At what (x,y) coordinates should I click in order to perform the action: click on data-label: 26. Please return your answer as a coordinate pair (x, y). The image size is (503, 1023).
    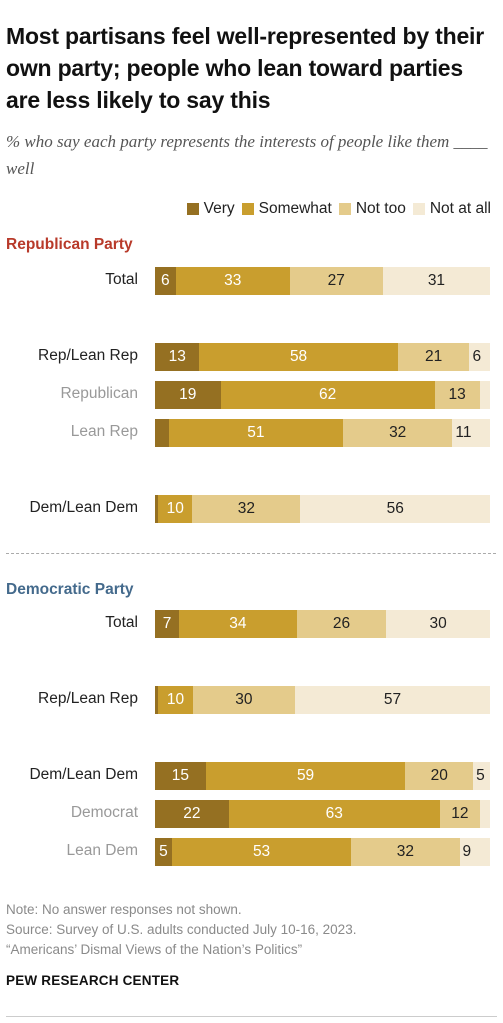
    Looking at the image, I should click on (341, 623).